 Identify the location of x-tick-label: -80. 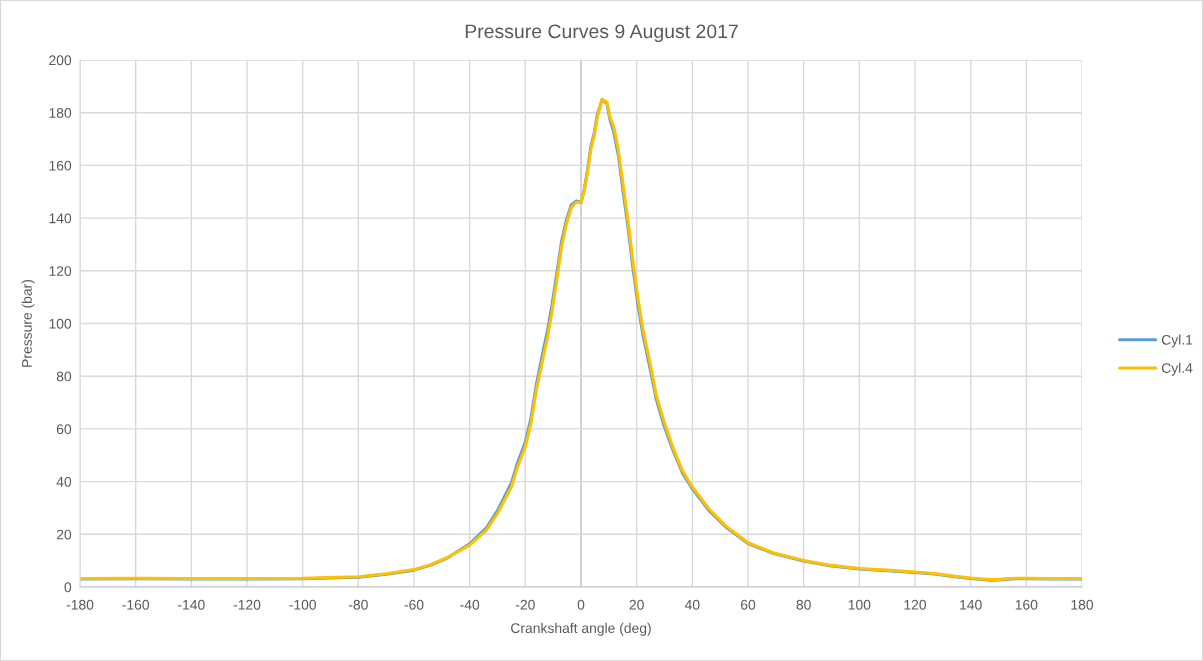
(358, 604).